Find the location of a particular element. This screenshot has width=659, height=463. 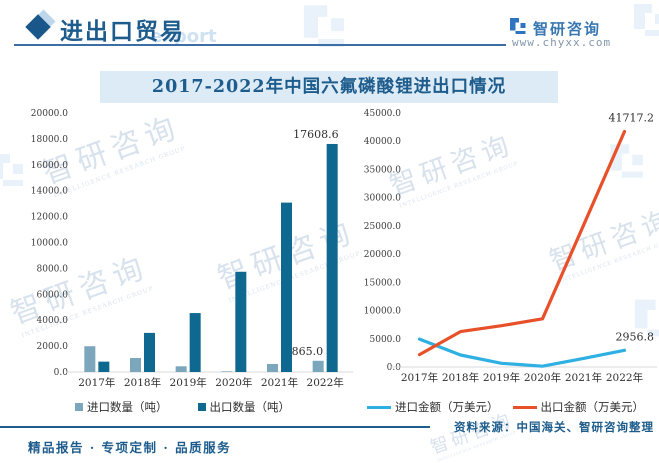

source-note: 资料来源：中国海关、智研咨询整理 is located at coordinates (554, 427).